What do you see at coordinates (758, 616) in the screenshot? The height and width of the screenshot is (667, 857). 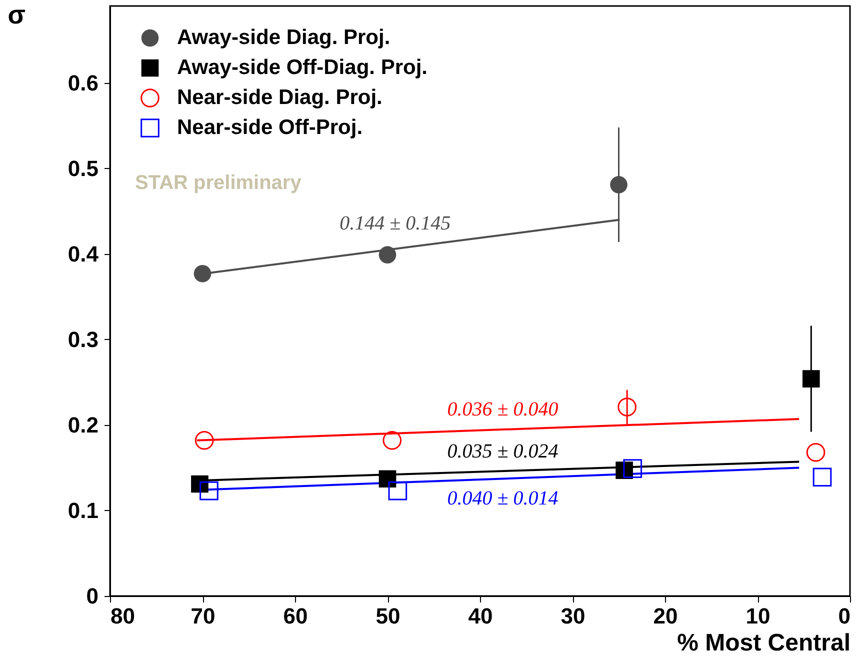 I see `x-tick-label: 10` at bounding box center [758, 616].